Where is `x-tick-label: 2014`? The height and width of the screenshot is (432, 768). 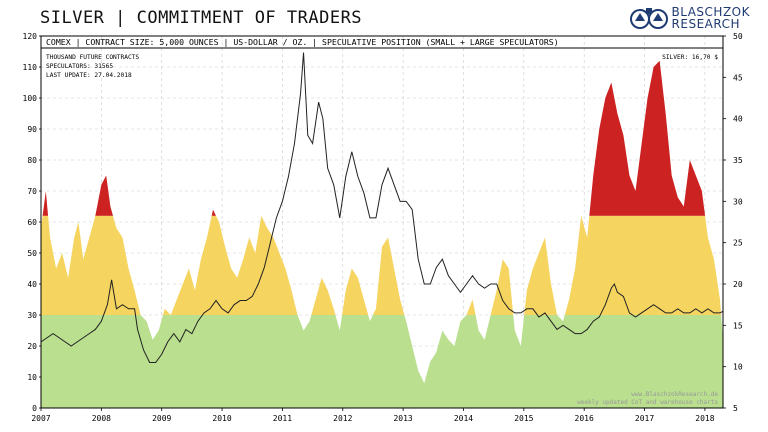
x-tick-label: 2014 is located at coordinates (463, 418).